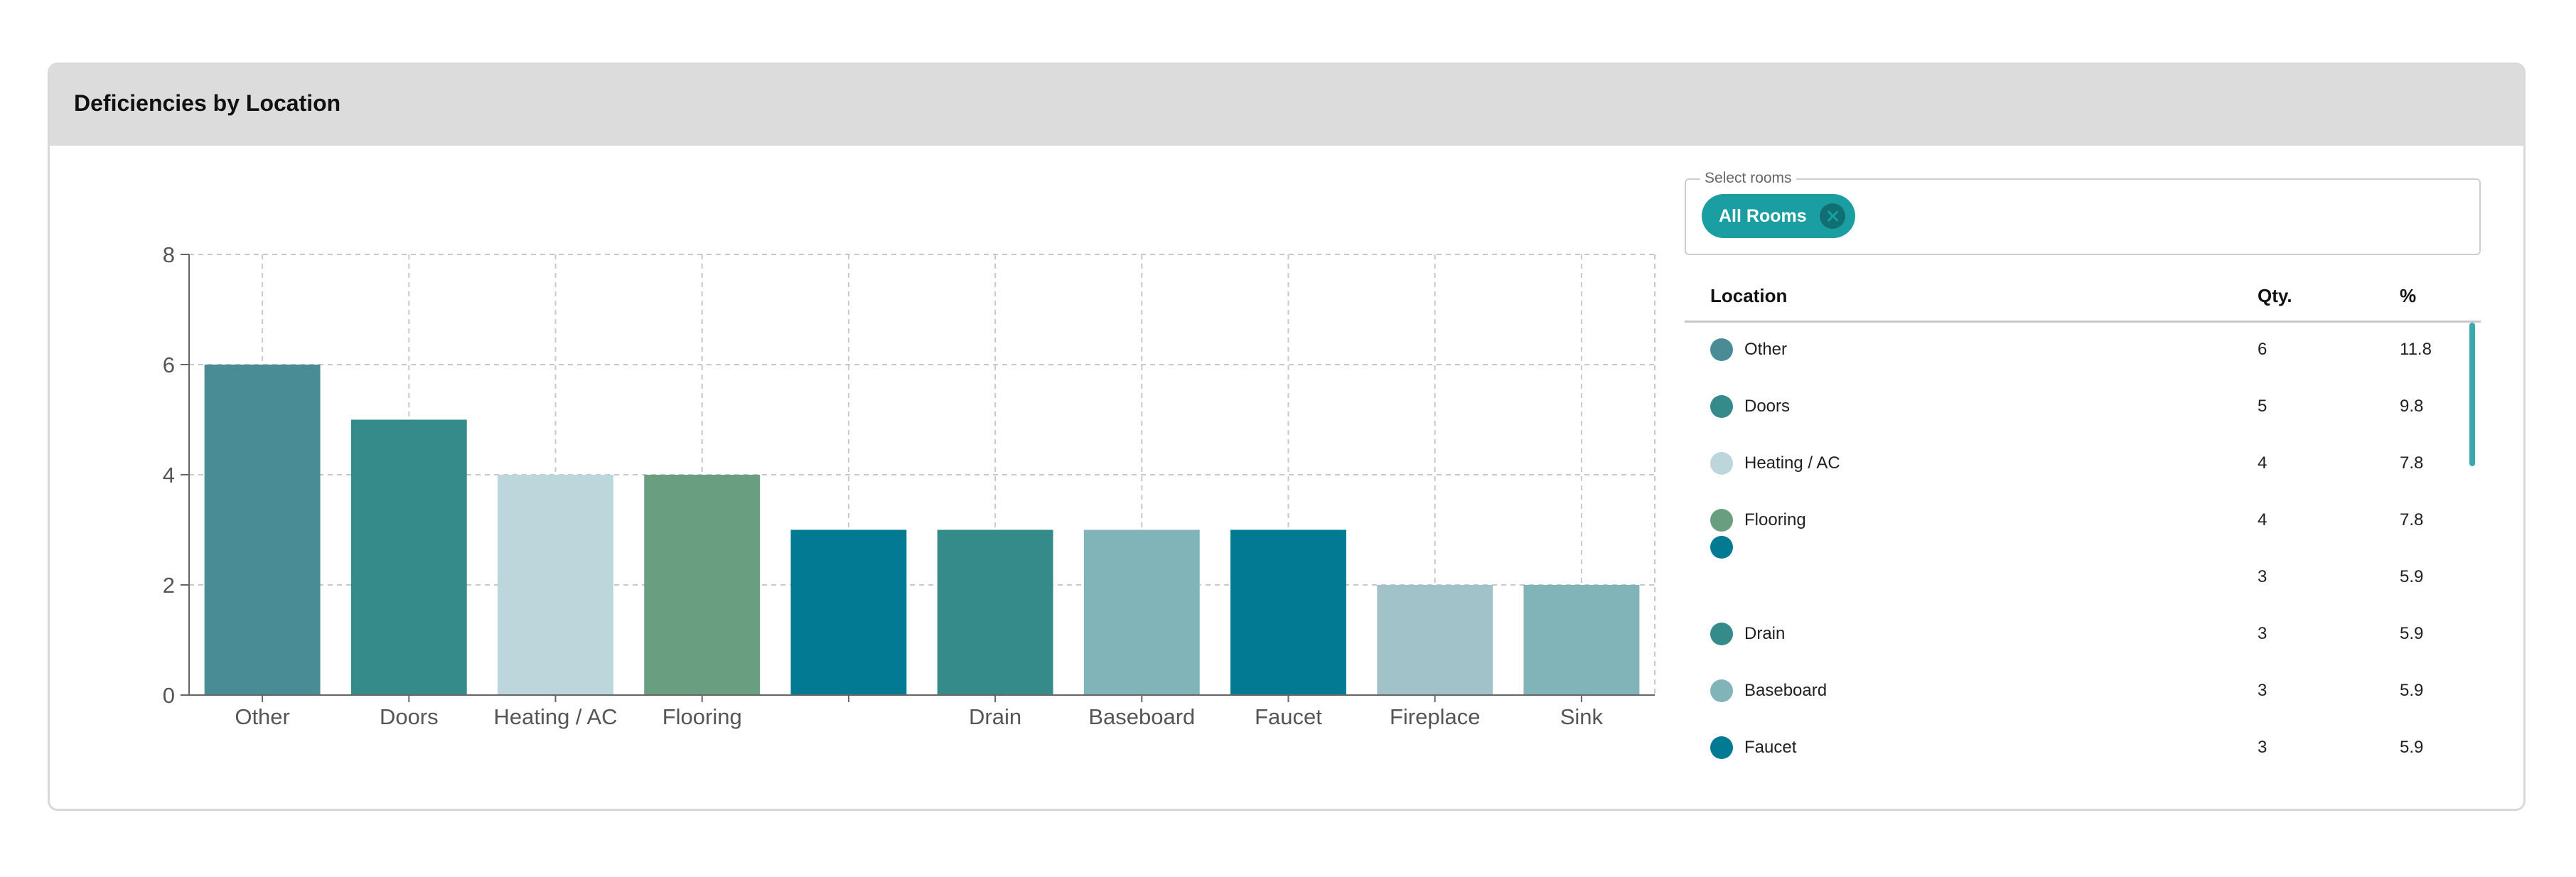 Image resolution: width=2576 pixels, height=877 pixels. I want to click on row-location: Faucet, so click(1770, 747).